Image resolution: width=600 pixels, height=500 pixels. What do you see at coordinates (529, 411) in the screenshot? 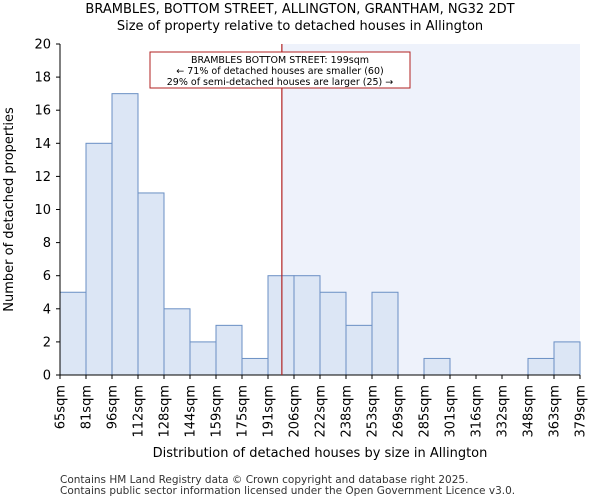
I see `x-tick-label: 348sqm` at bounding box center [529, 411].